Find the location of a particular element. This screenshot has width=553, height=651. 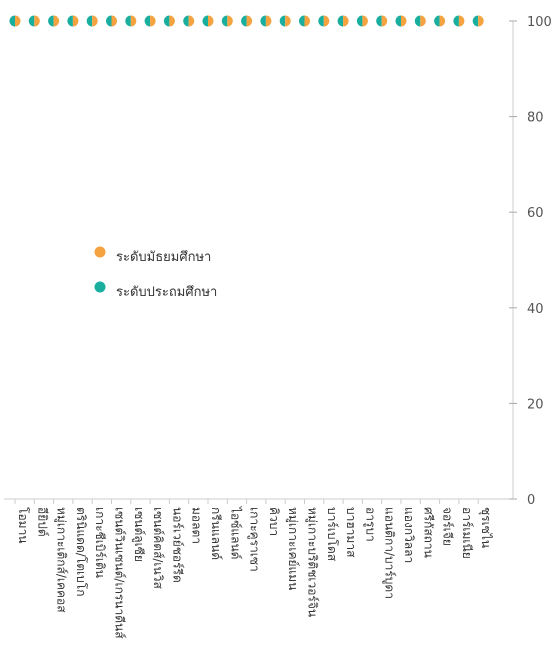

x-tick-label: หมู่เกาะเคย์แมน is located at coordinates (292, 548).